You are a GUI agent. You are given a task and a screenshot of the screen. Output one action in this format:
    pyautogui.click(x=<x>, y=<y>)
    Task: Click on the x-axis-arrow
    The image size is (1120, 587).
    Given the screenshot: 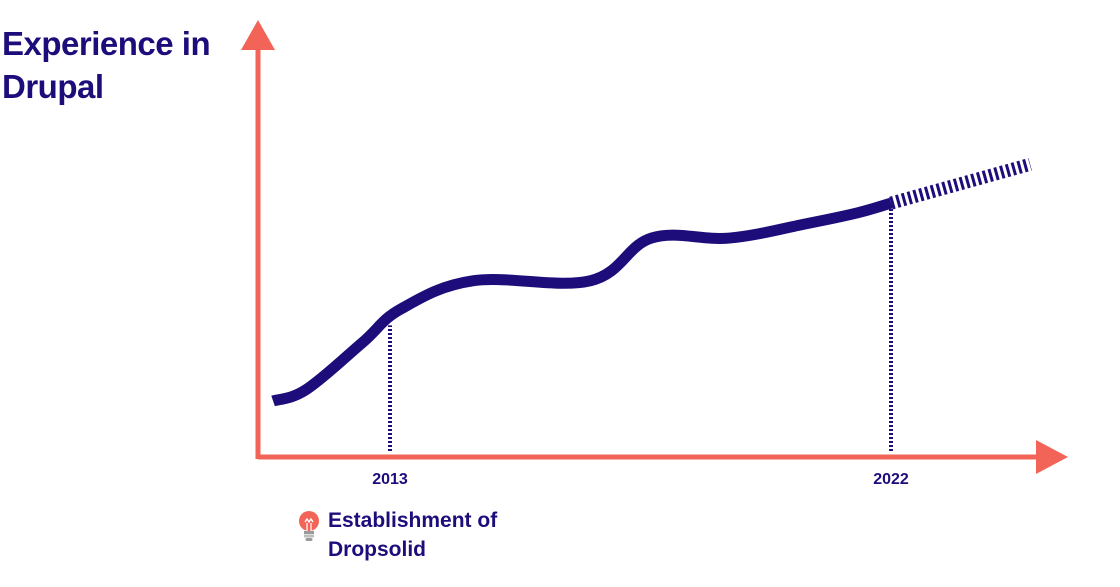 What is the action you would take?
    pyautogui.click(x=1052, y=457)
    